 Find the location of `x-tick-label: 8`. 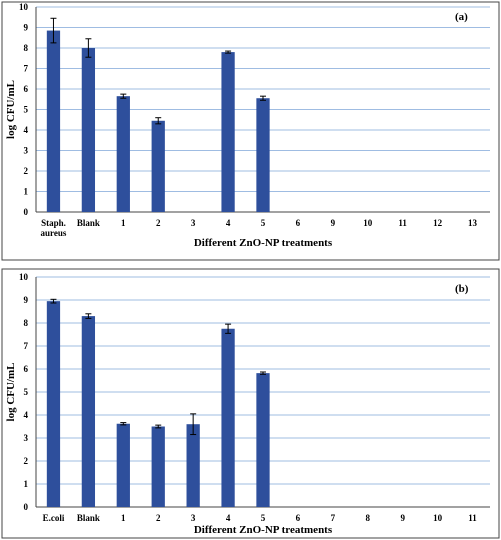

x-tick-label: 8 is located at coordinates (368, 518).